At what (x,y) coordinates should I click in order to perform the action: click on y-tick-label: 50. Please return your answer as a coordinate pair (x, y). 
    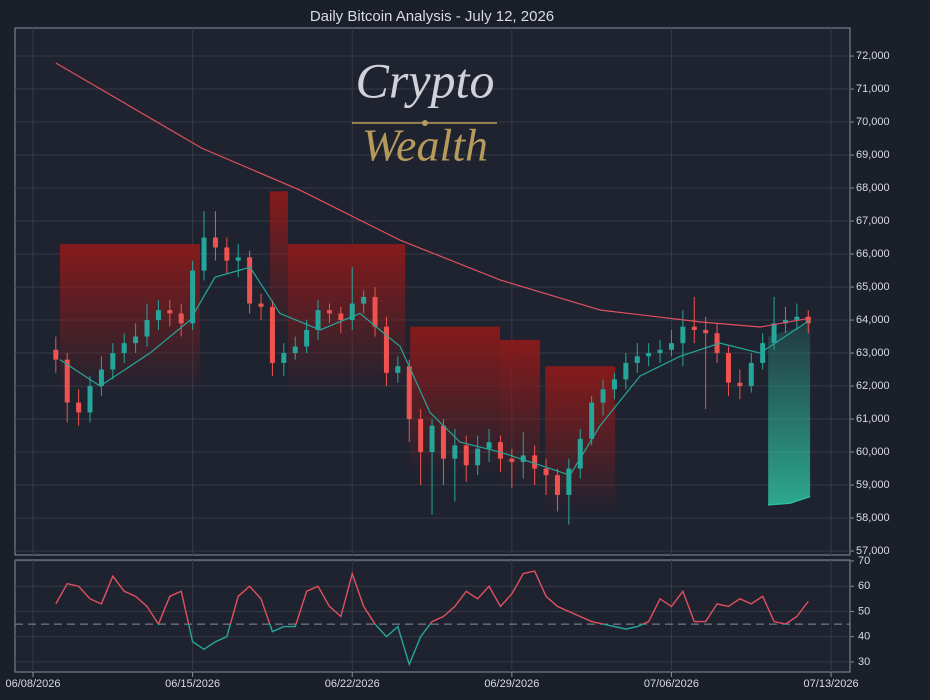
    Looking at the image, I should click on (864, 611).